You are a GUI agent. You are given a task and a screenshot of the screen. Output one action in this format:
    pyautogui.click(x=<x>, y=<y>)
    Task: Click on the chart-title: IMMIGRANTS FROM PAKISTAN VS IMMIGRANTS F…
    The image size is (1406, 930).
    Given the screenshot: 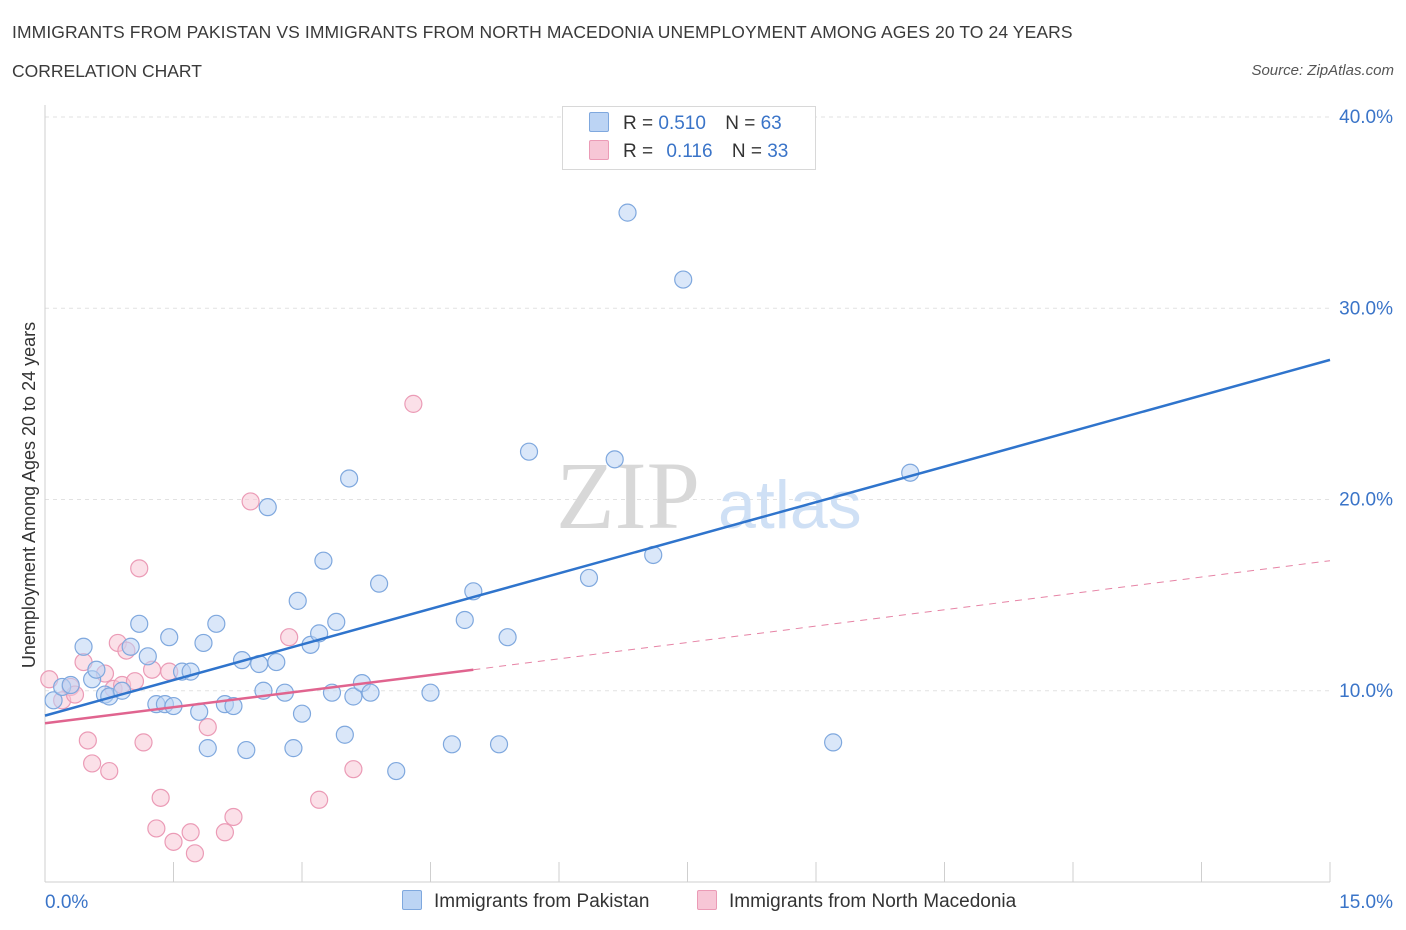 What is the action you would take?
    pyautogui.click(x=542, y=32)
    